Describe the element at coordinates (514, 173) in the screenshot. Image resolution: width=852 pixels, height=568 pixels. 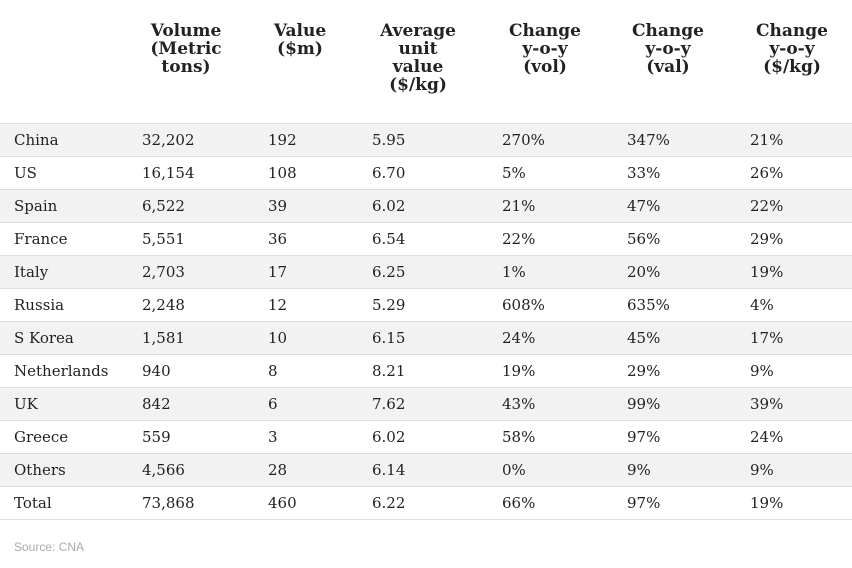
I see `cell-change-vol: 5%` at that location.